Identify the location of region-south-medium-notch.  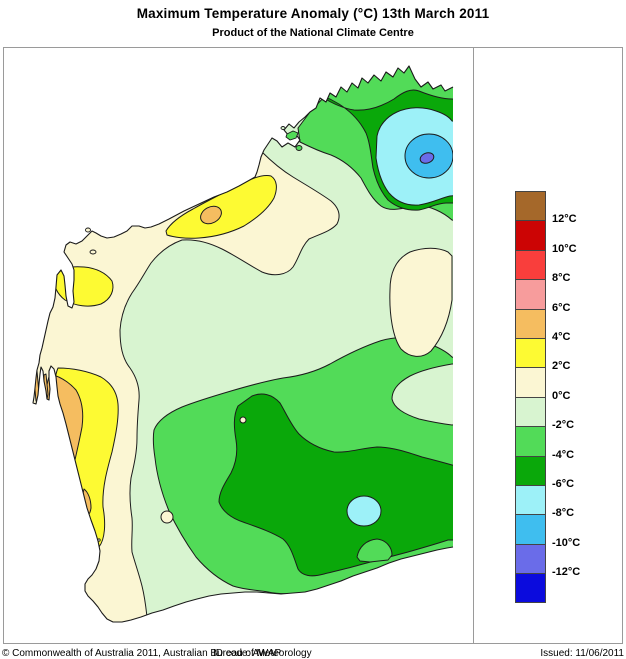
(374, 550).